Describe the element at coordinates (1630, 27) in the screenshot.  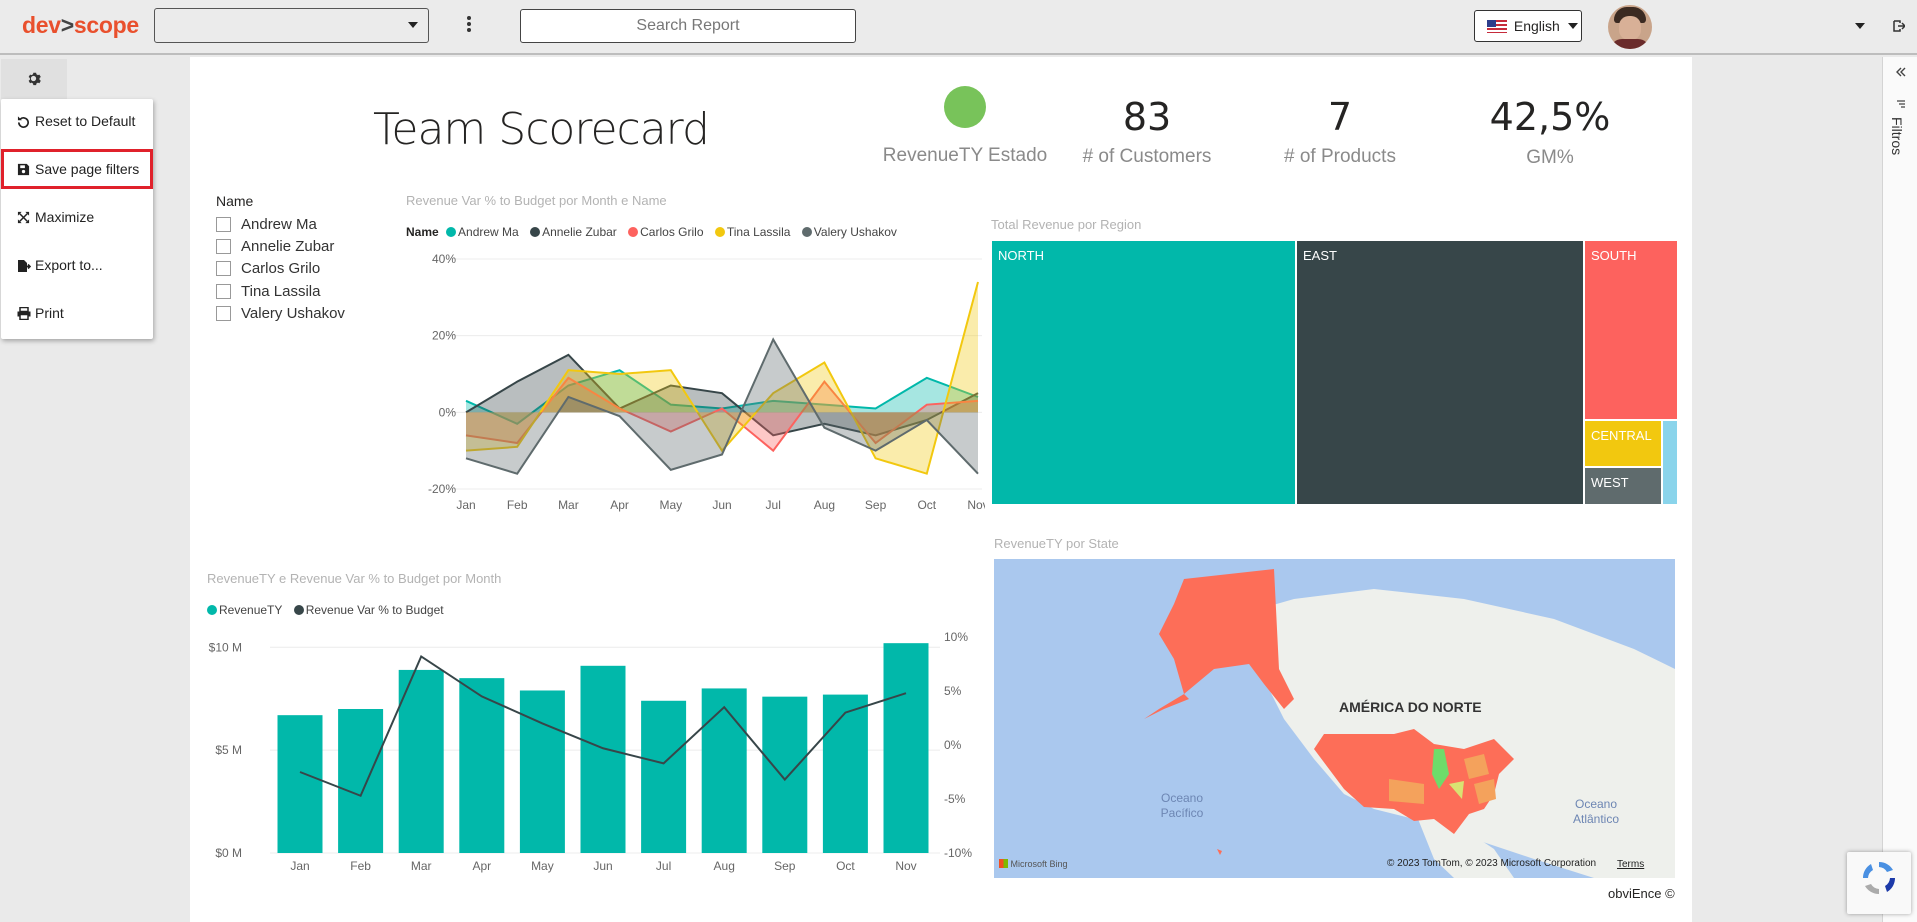
I see `user-avatar` at that location.